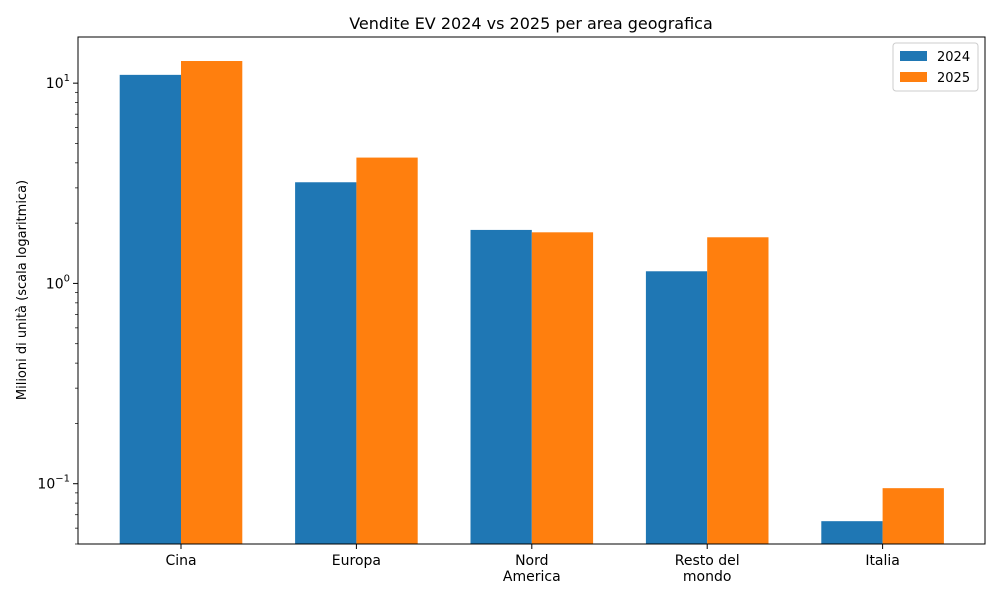 Image resolution: width=1000 pixels, height=600 pixels. I want to click on x-tick-label: Nord America, so click(532, 569).